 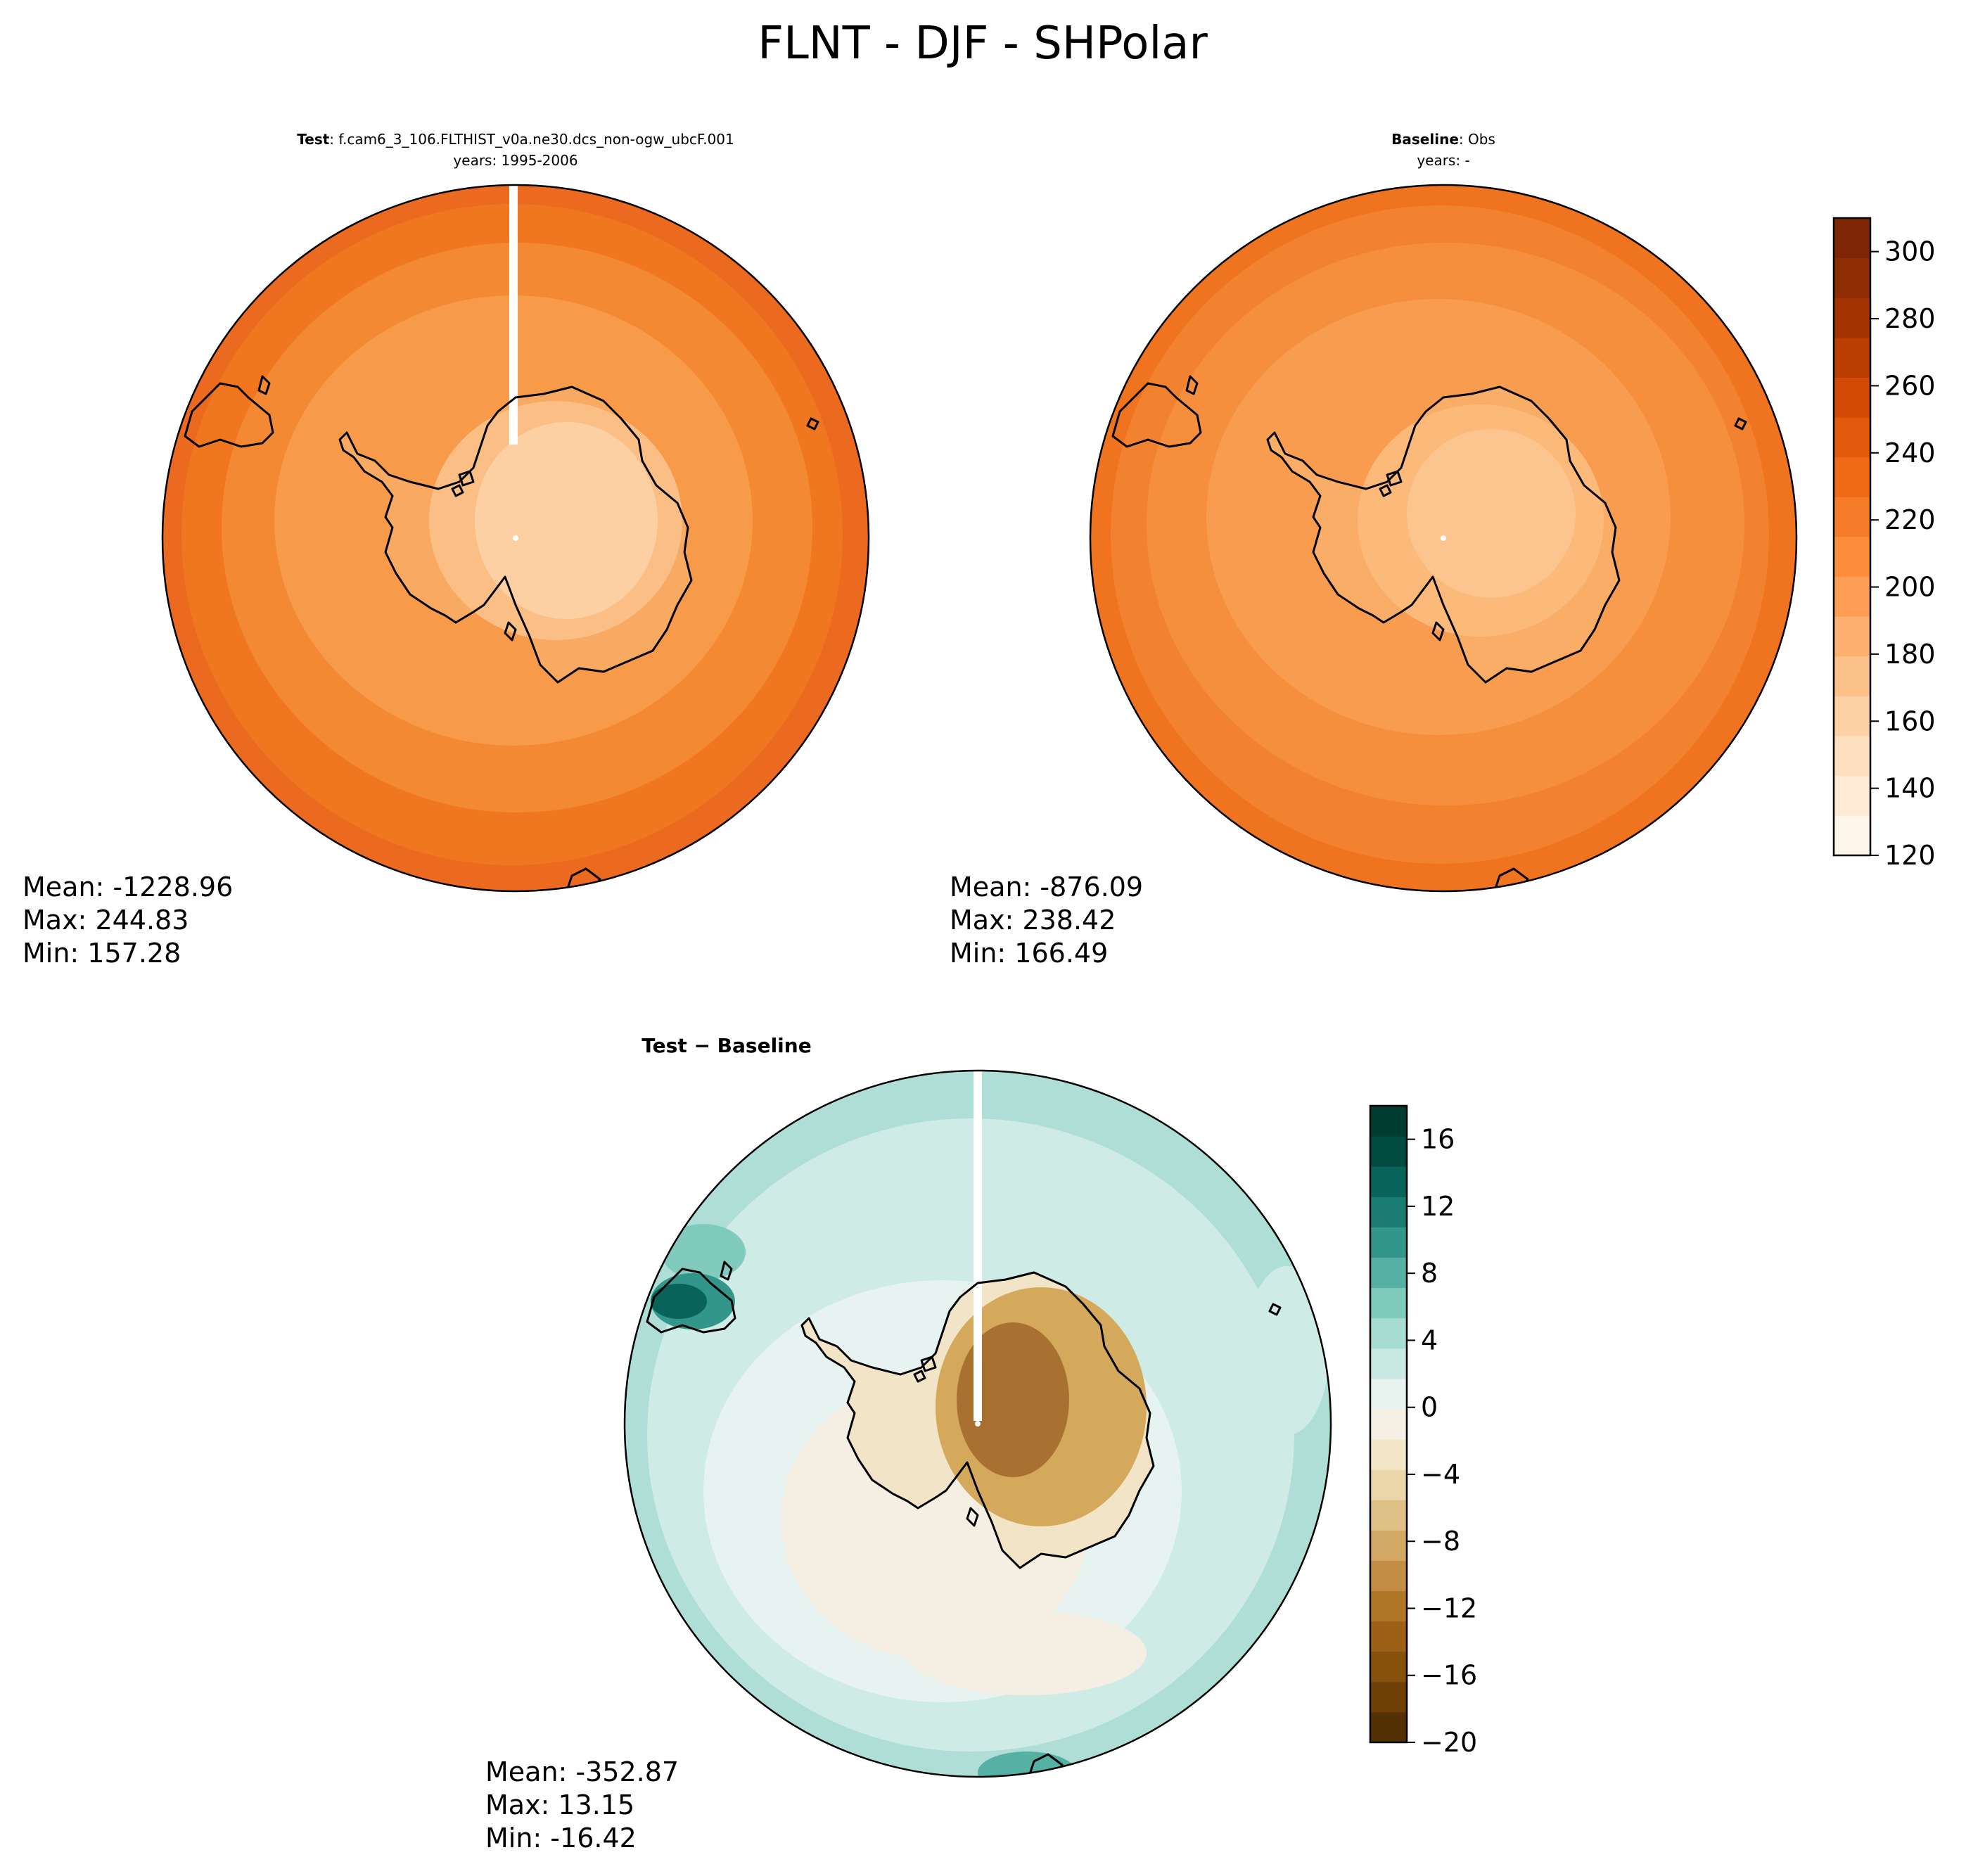 I want to click on colorbar-tick-label: 16, so click(x=1438, y=1139).